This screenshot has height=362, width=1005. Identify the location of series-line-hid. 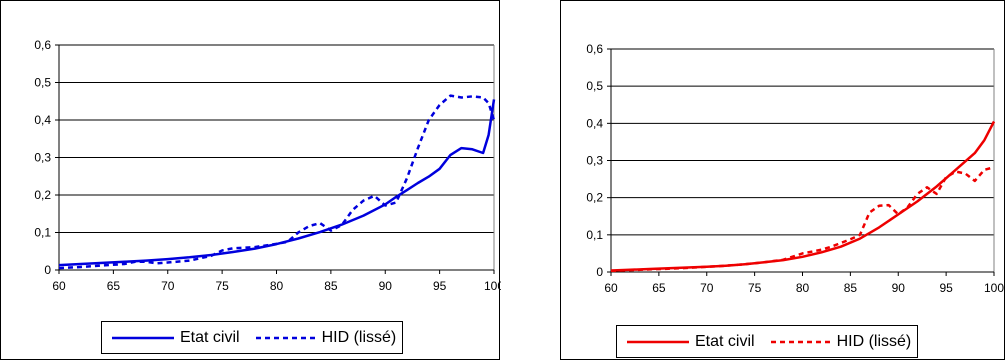
(802, 219).